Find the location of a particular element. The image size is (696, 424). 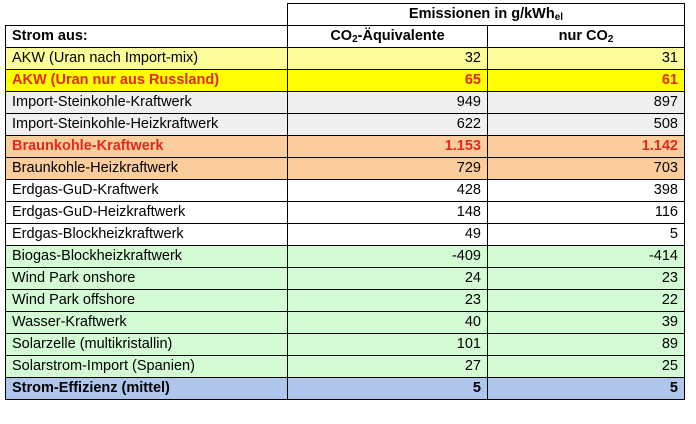

value-co2eq: 428 is located at coordinates (387, 190).